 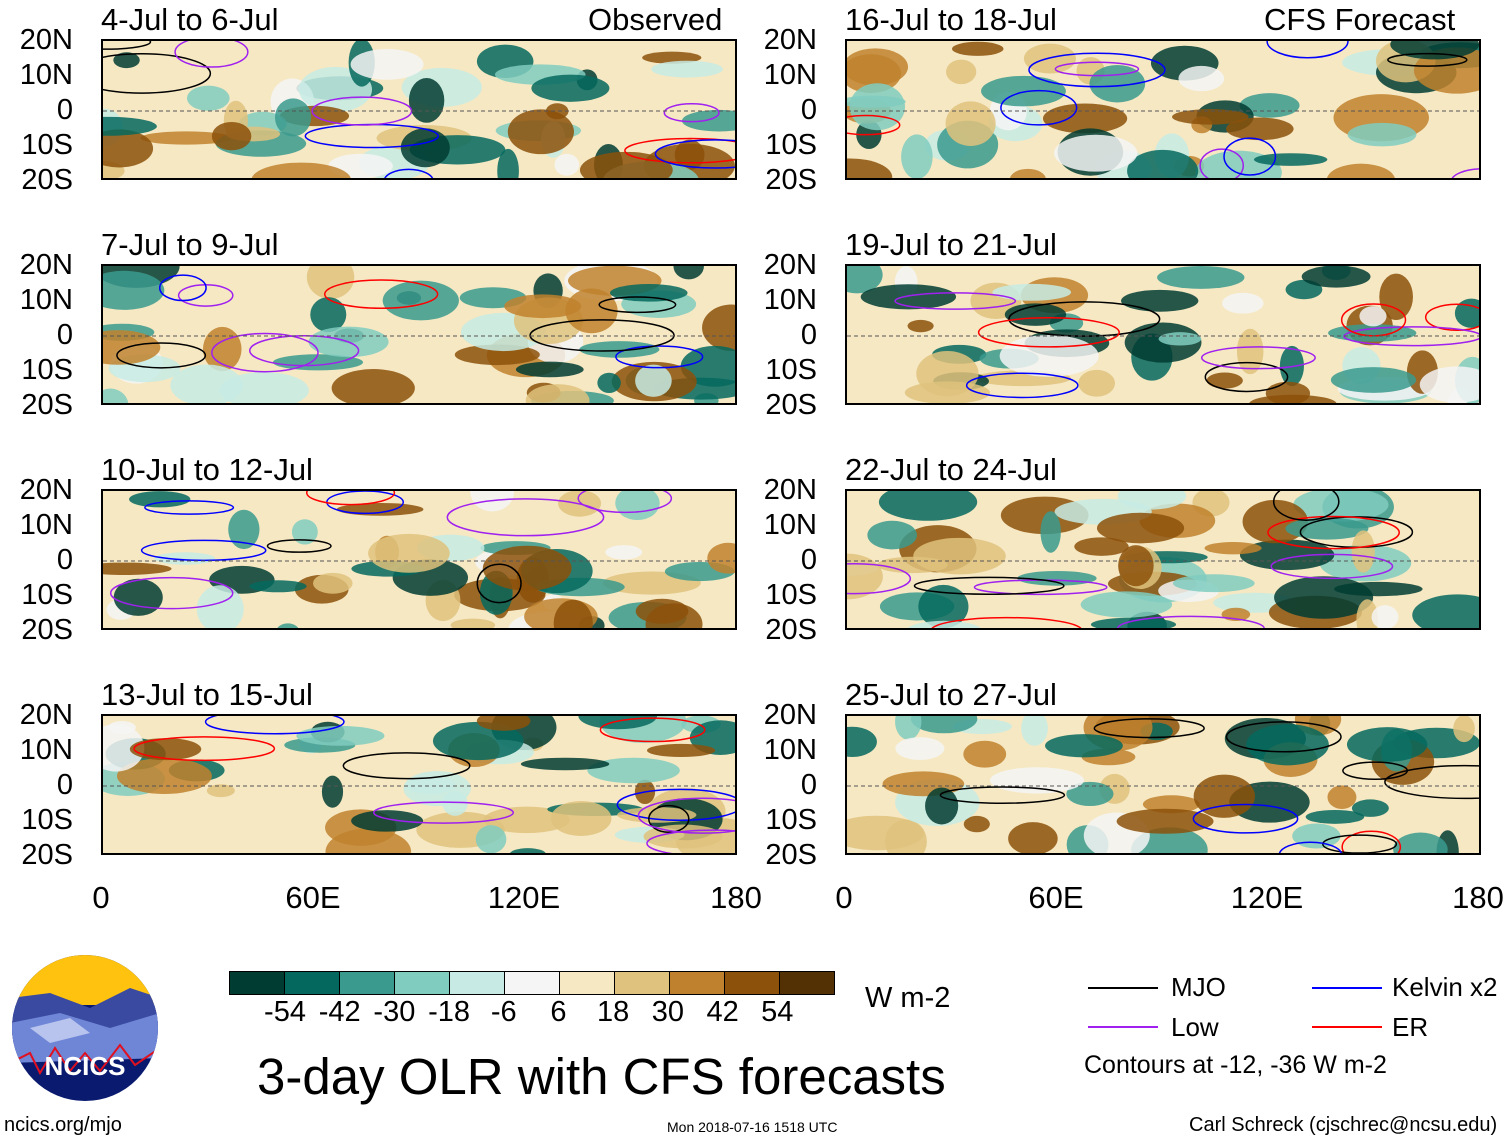 What do you see at coordinates (752, 1127) in the screenshot?
I see `footer-timestamp: Mon 2018-07-16 1518 UTC` at bounding box center [752, 1127].